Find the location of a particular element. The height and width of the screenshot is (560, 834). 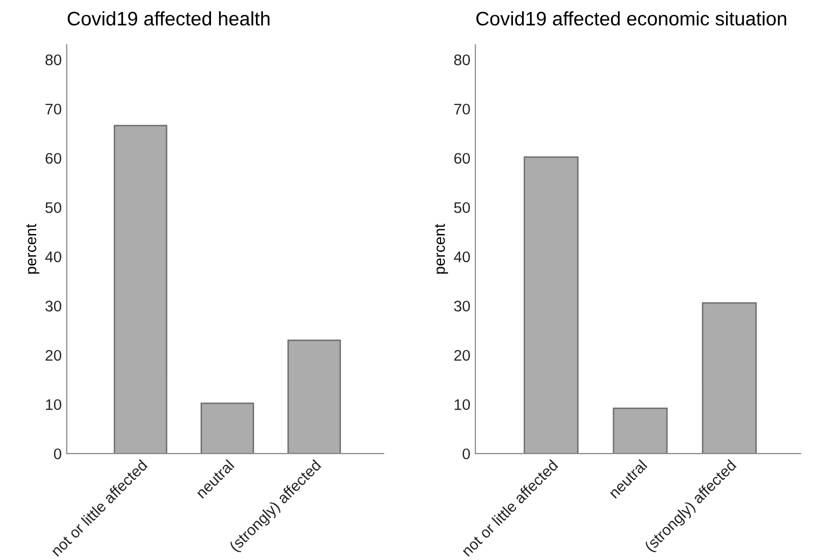

chart-title: Covid19 affected economic situation is located at coordinates (631, 18).